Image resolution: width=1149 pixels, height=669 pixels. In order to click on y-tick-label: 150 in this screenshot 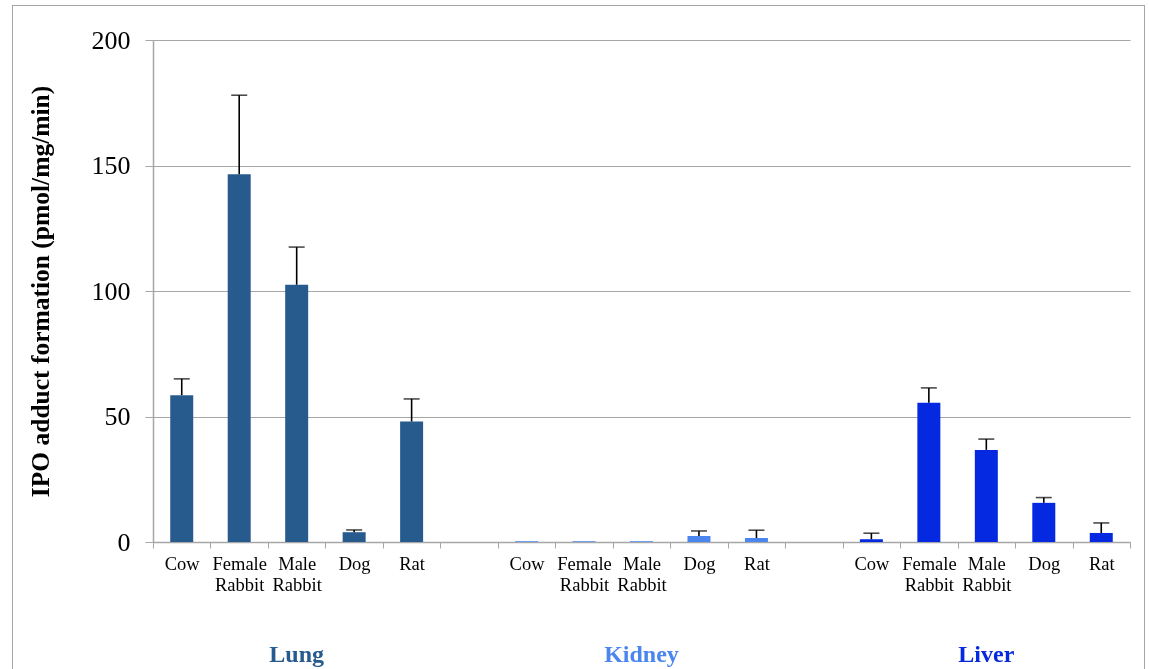, I will do `click(111, 165)`.